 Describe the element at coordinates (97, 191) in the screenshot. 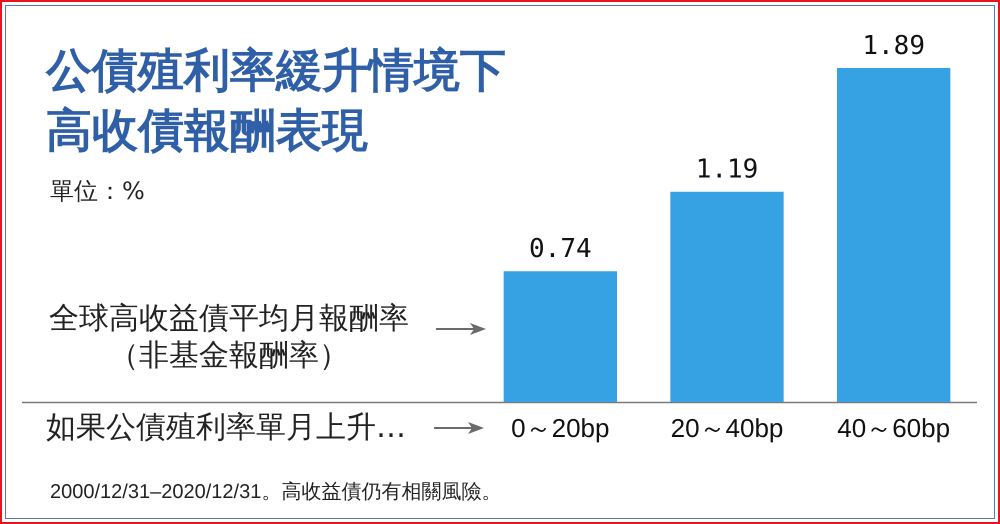

I see `text: 單位：%` at that location.